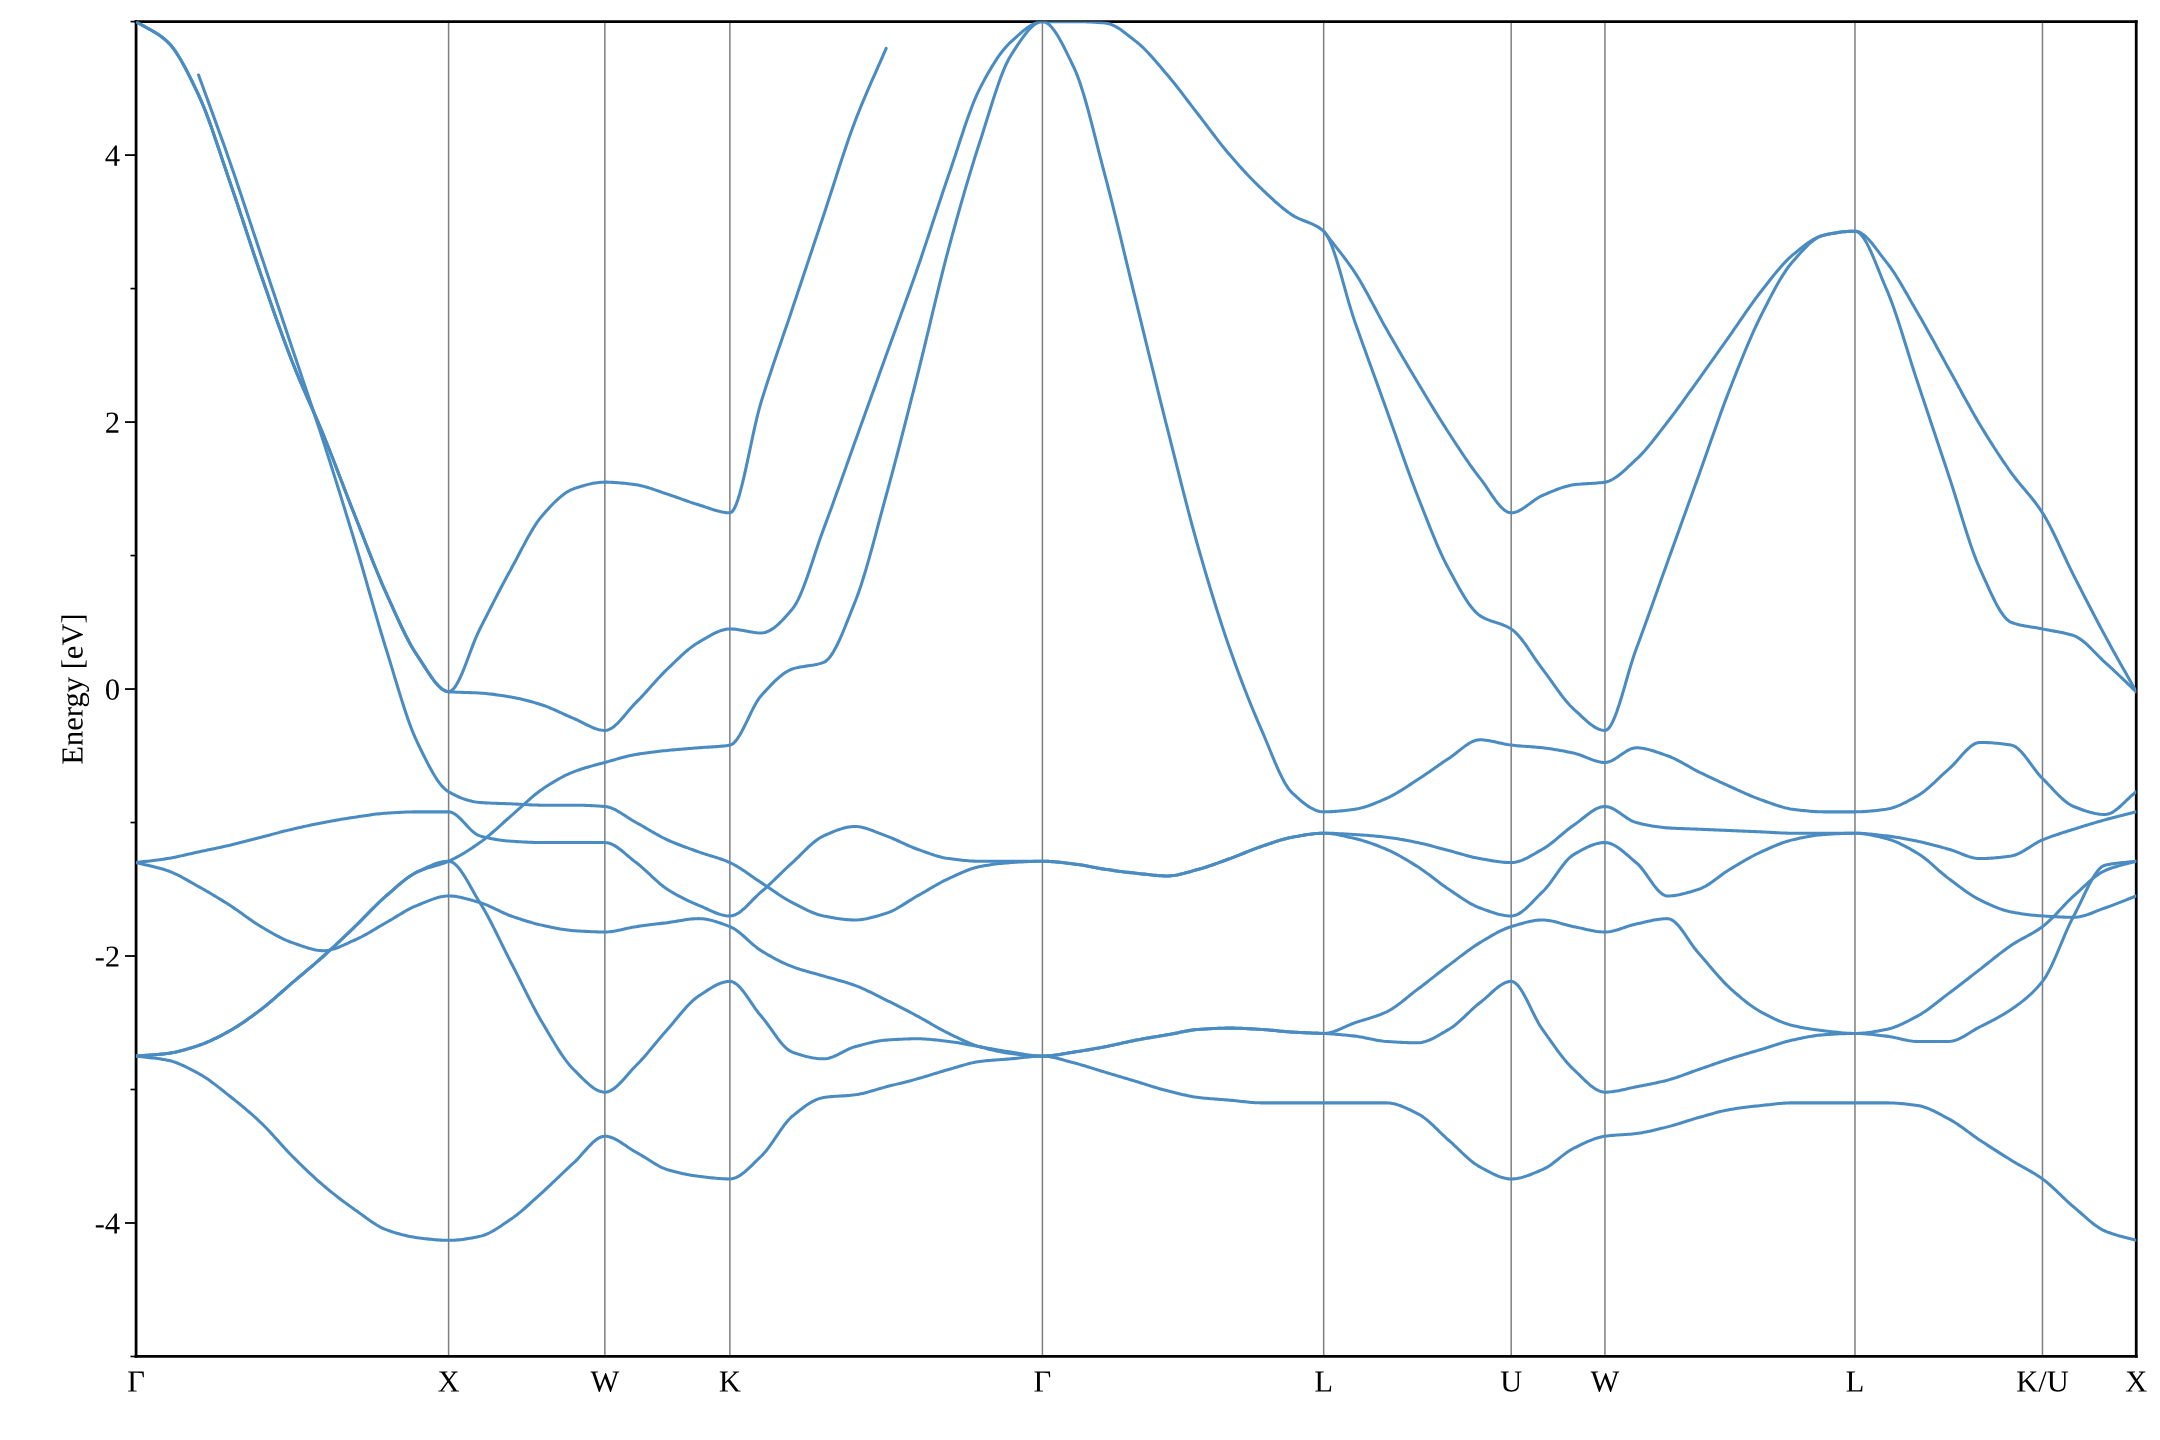 The height and width of the screenshot is (1440, 2160). I want to click on y-tick-label: 0, so click(112, 689).